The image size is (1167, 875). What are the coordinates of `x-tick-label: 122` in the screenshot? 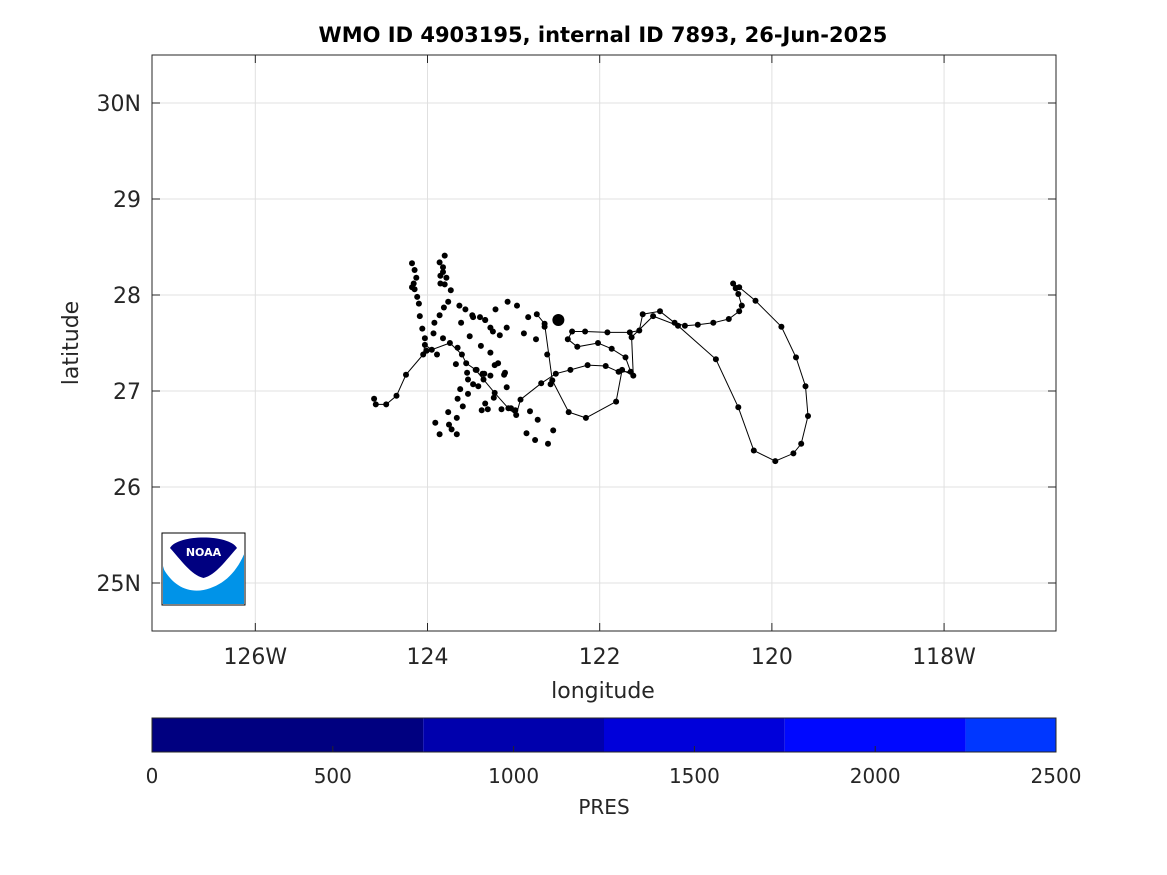 It's located at (600, 657).